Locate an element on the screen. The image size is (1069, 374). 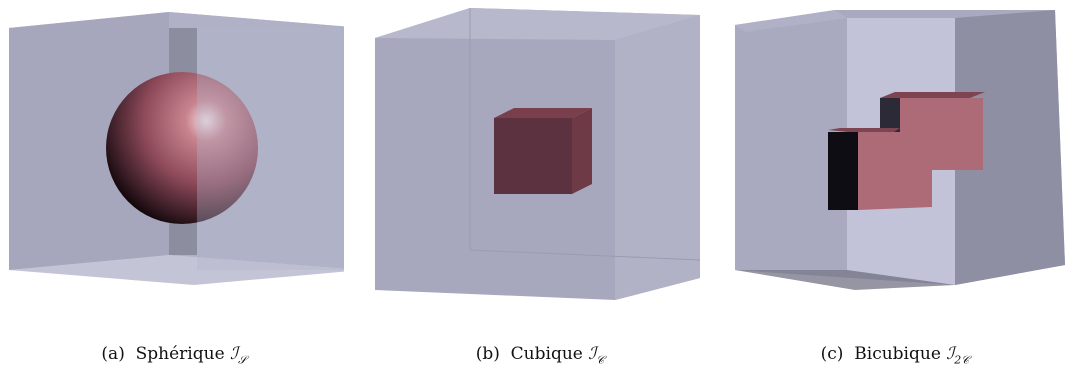
lower-block-front is located at coordinates (895, 171).